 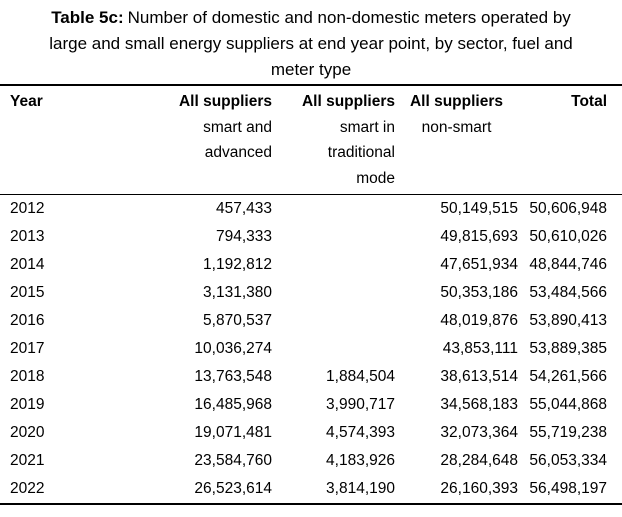 What do you see at coordinates (479, 208) in the screenshot?
I see `non-smart-cell: 50,149,515` at bounding box center [479, 208].